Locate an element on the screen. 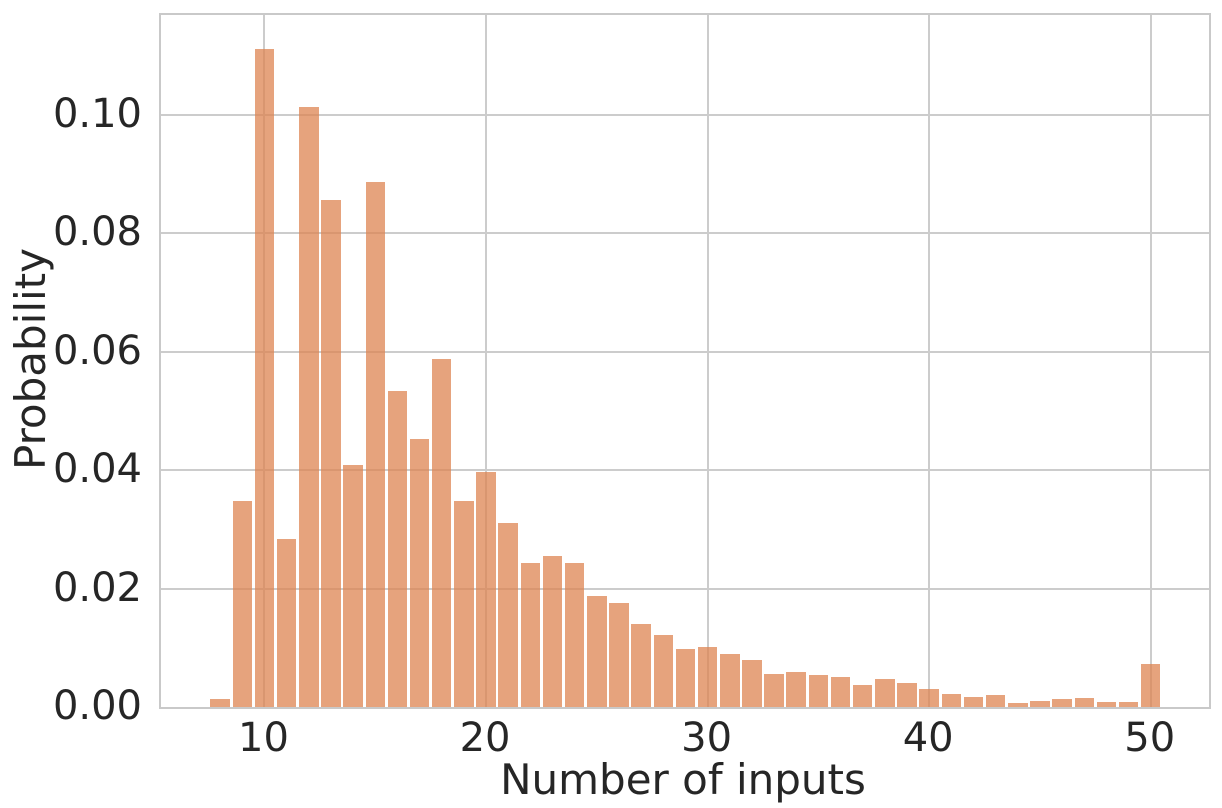 The image size is (1222, 808). x-tick-label: 10 is located at coordinates (263, 738).